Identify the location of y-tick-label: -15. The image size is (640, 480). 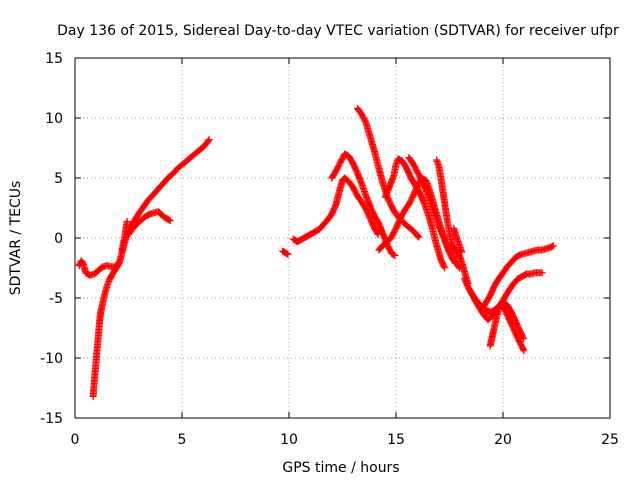
(51, 419).